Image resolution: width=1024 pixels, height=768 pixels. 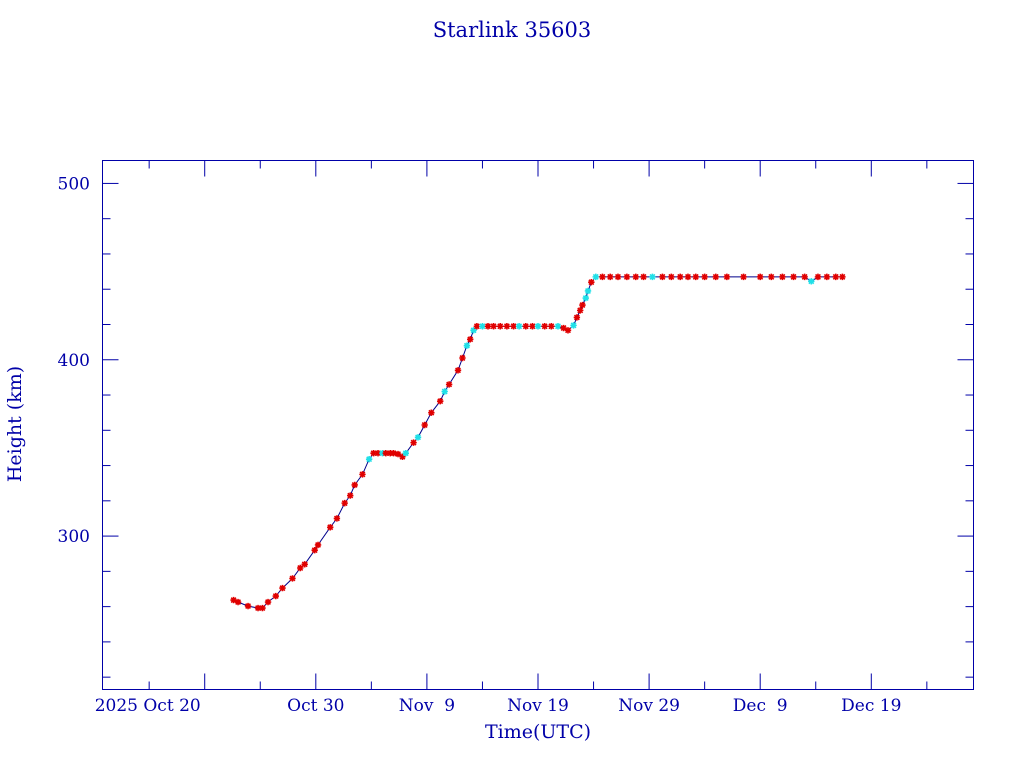 I want to click on y-tick-labels: 300 400 500, so click(x=74, y=360).